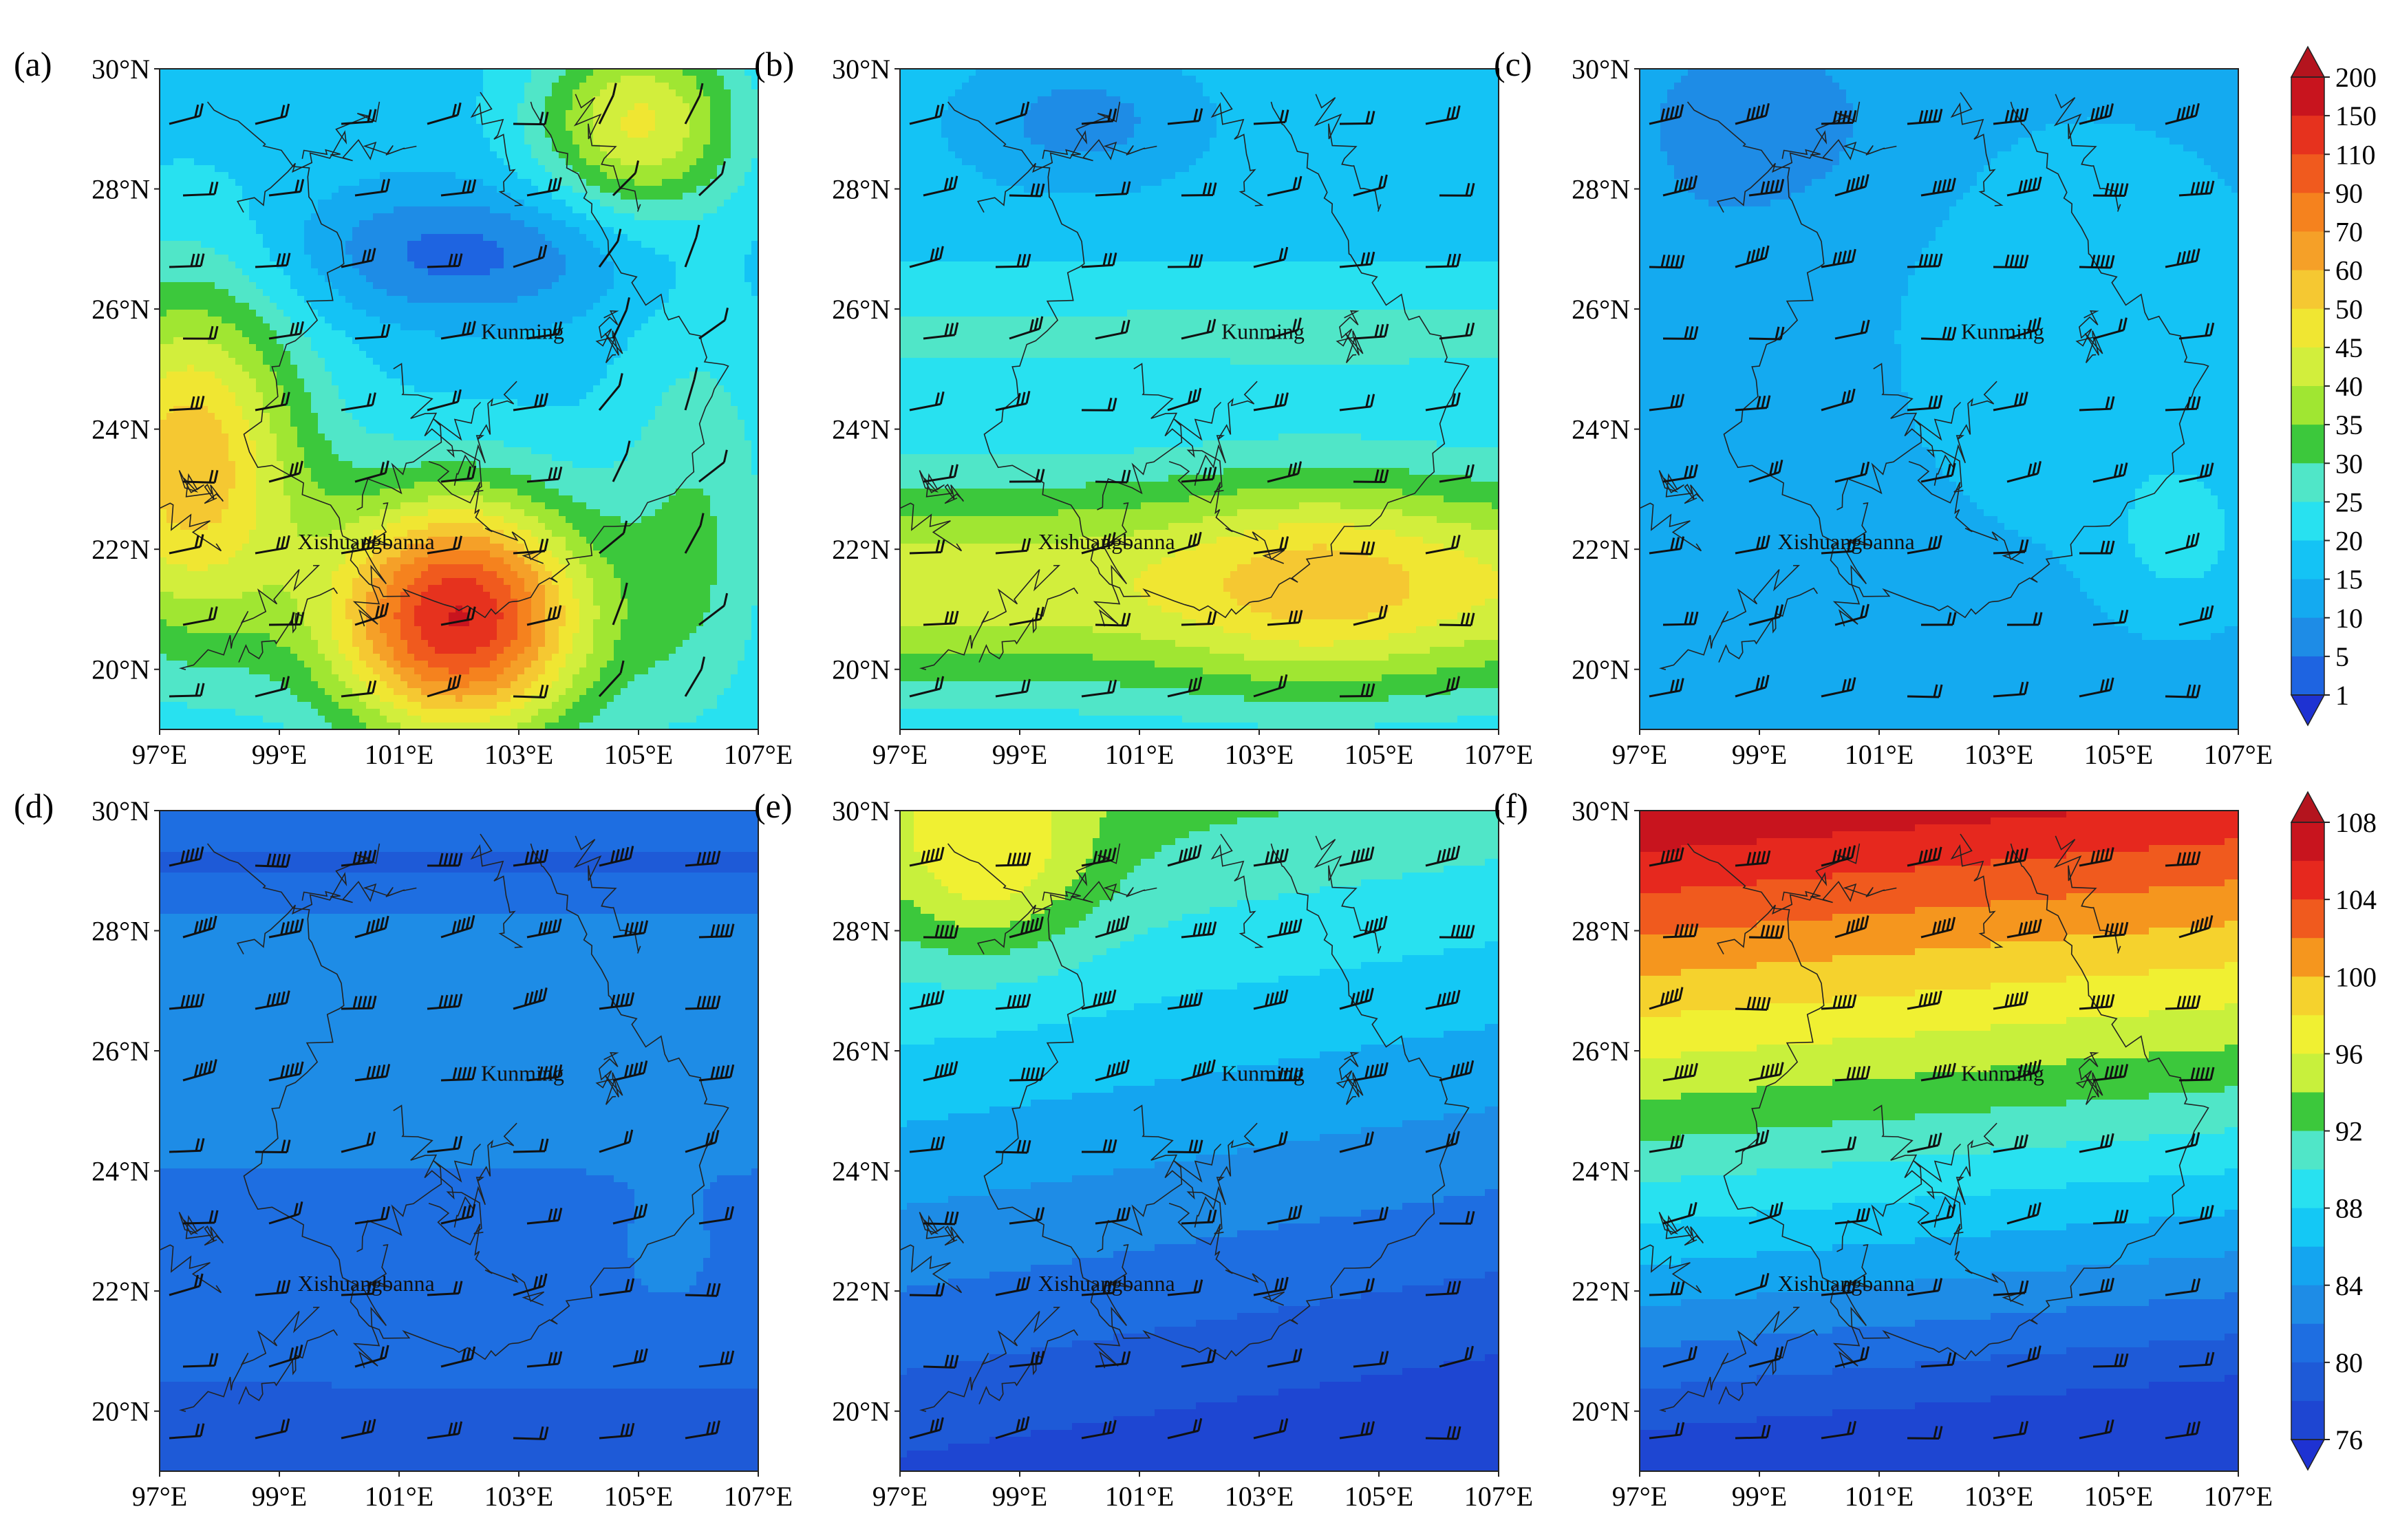 Image resolution: width=2400 pixels, height=1540 pixels. What do you see at coordinates (1259, 754) in the screenshot?
I see `x-tick-label: 103°E` at bounding box center [1259, 754].